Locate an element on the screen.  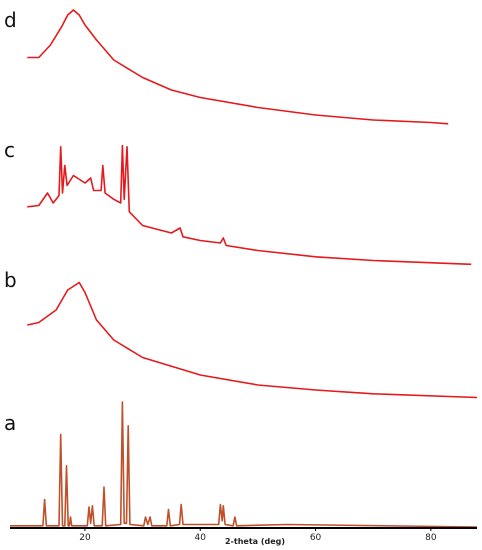
x-tick-label: 60 is located at coordinates (316, 538).